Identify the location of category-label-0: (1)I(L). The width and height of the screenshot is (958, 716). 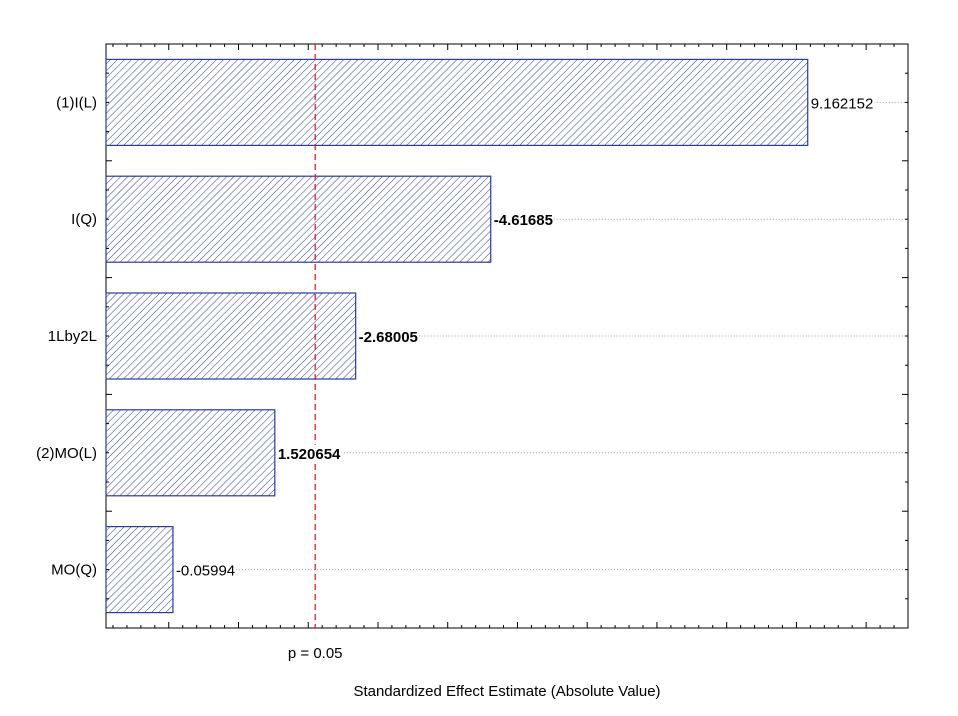
(76, 102).